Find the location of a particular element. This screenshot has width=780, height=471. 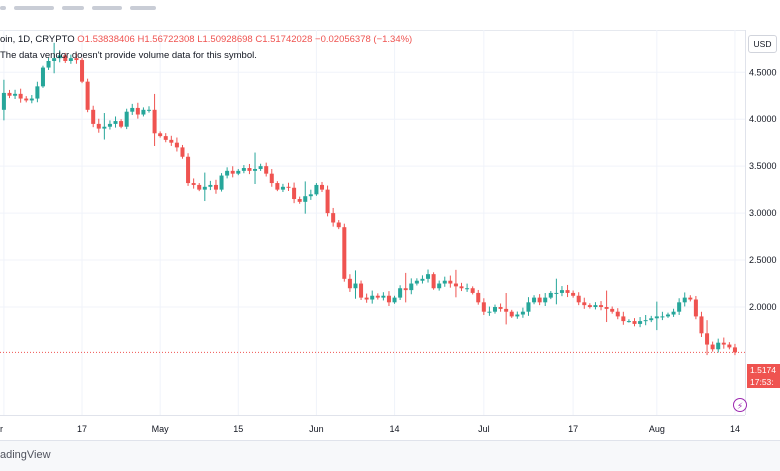

legend-symbol: oin, 1D, CRYPTO is located at coordinates (37, 39).